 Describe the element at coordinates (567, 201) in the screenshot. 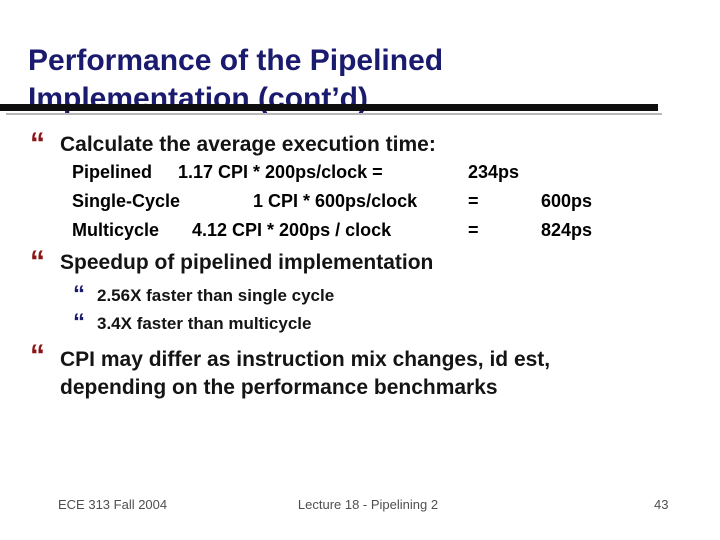

I see `calc-value: 600ps` at that location.